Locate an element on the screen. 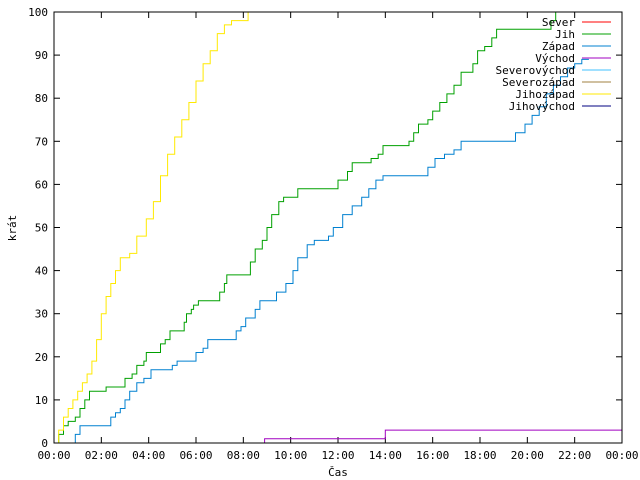 The width and height of the screenshot is (640, 480). y-tick-label: 0 is located at coordinates (44, 443).